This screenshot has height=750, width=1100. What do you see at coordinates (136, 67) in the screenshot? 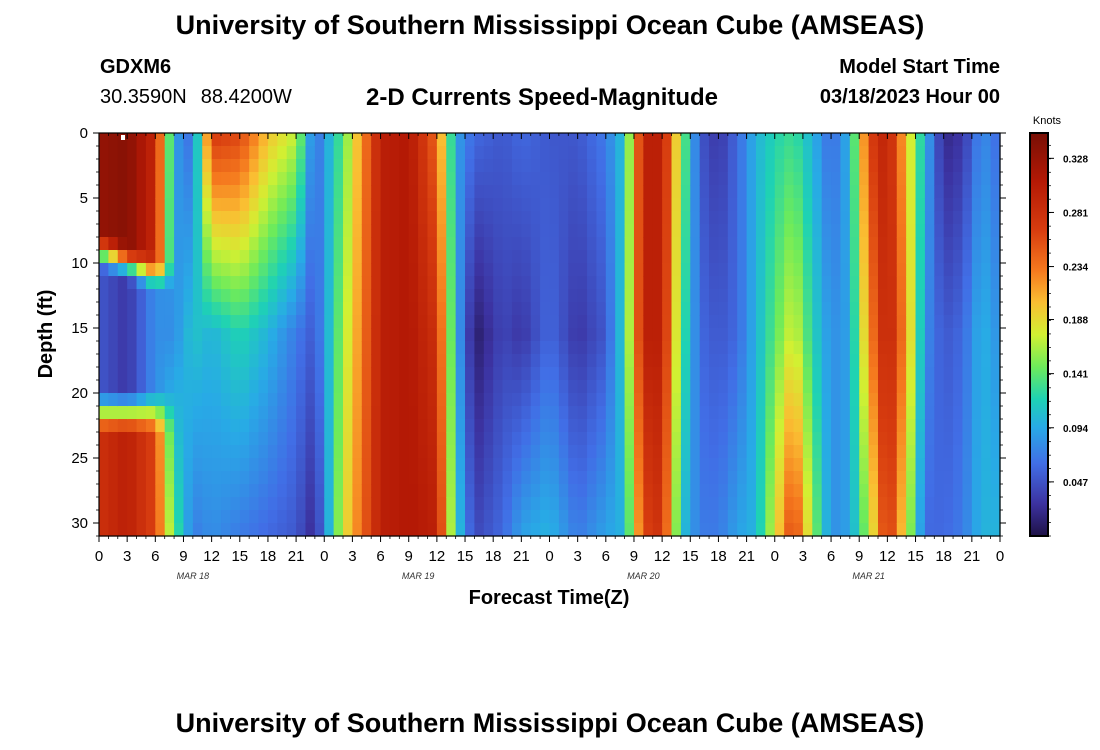
I see `station-id: GDXM6` at bounding box center [136, 67].